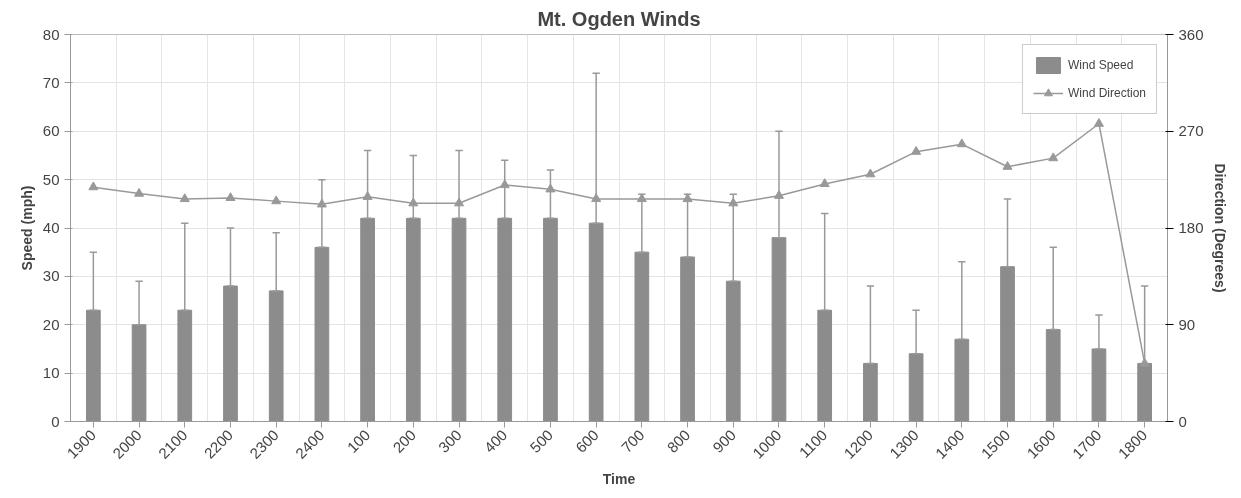 The image size is (1241, 498). Describe the element at coordinates (51, 131) in the screenshot. I see `y-tick-label: 60` at that location.